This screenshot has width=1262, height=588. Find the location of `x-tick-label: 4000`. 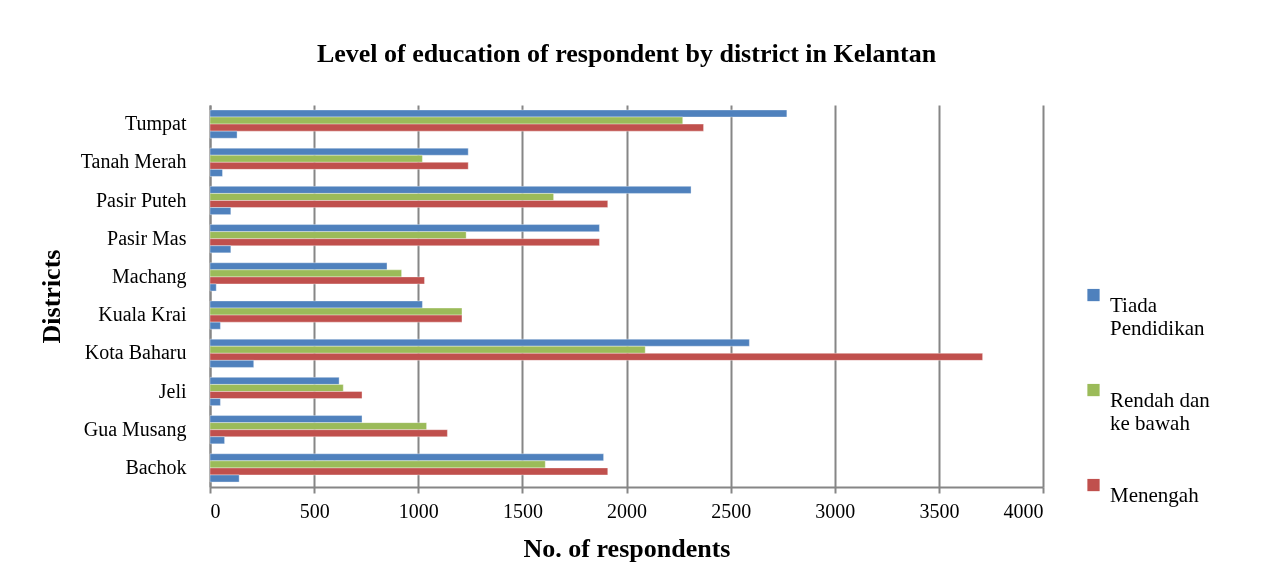

x-tick-label: 4000 is located at coordinates (1023, 510).